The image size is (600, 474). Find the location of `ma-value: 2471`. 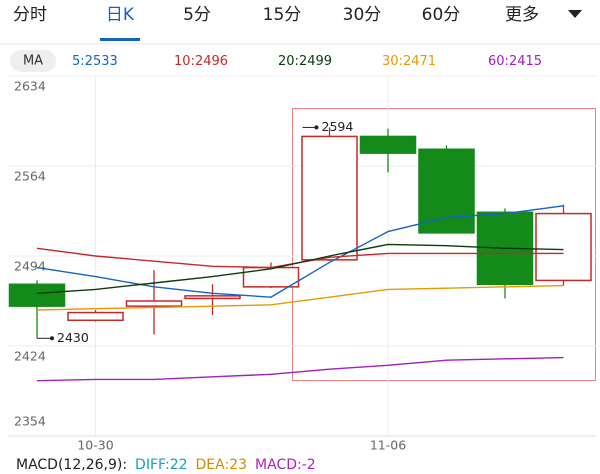

ma-value: 2471 is located at coordinates (419, 61).